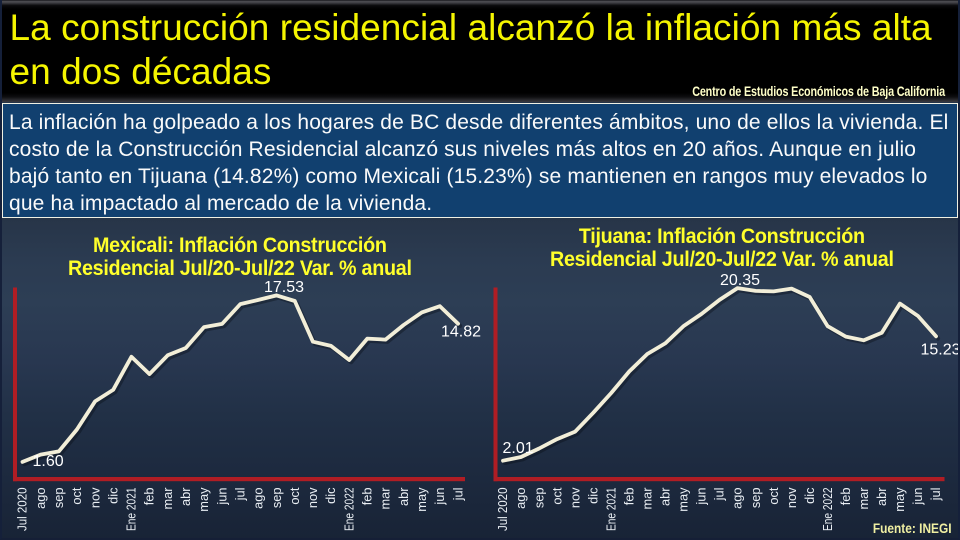 The height and width of the screenshot is (540, 960). I want to click on svg-text: 1.60, so click(48, 461).